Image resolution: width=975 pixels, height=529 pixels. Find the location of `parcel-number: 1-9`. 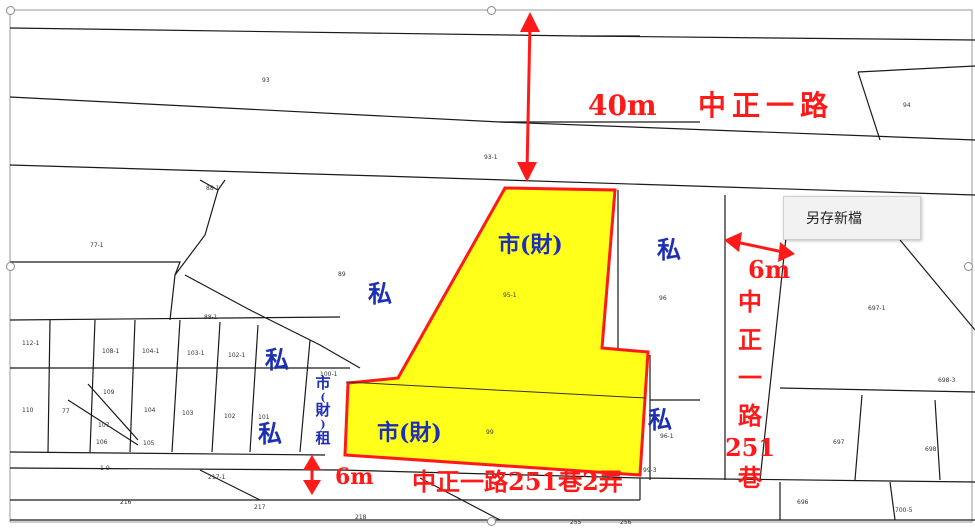

parcel-number: 1-9 is located at coordinates (105, 468).